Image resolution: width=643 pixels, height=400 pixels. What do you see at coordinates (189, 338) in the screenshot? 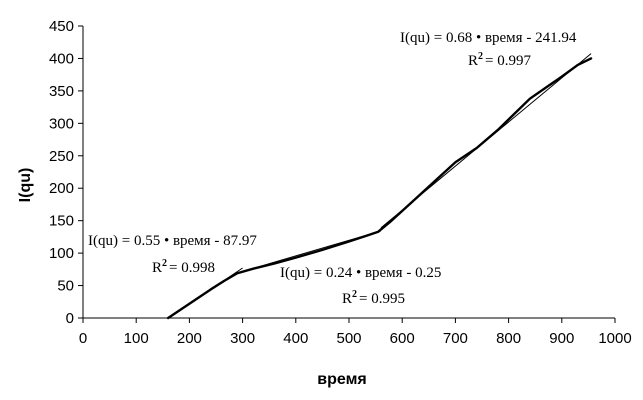
I see `x-tick-label: 200` at bounding box center [189, 338].